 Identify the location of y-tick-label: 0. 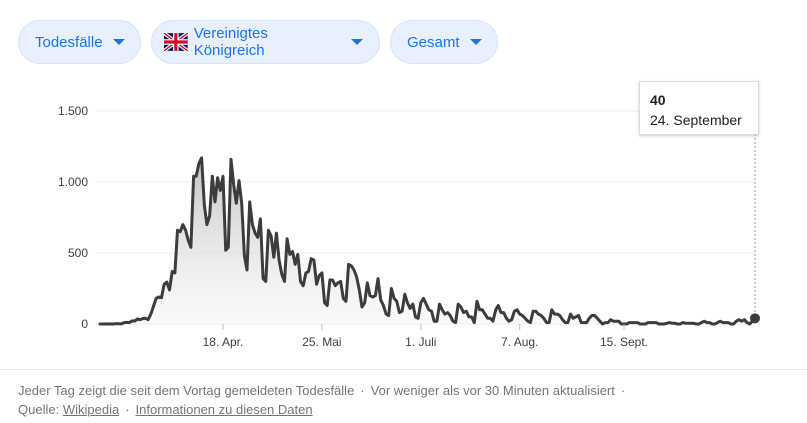
(84, 324).